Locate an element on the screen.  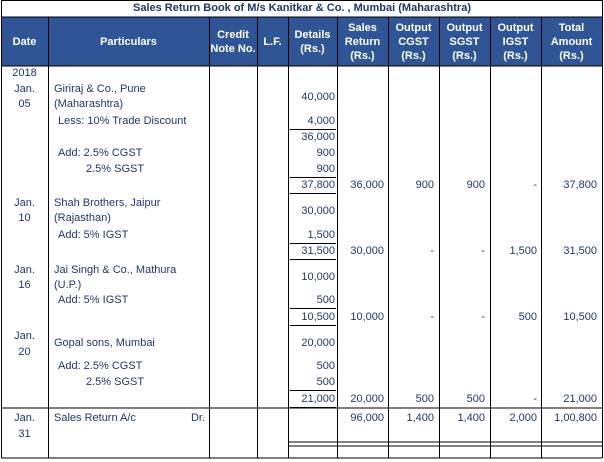
details-text: 36,000 is located at coordinates (318, 137).